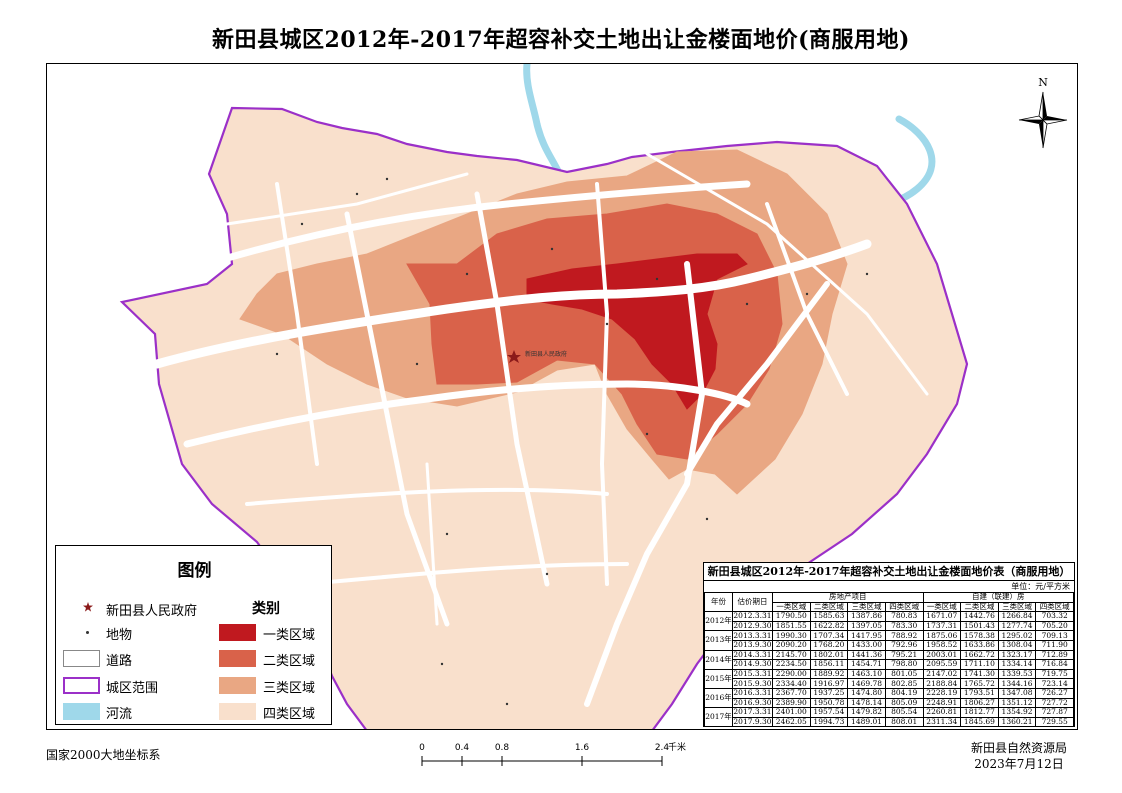 This screenshot has width=1122, height=793. Describe the element at coordinates (1017, 655) in the screenshot. I see `price-cell: 1323.17` at that location.